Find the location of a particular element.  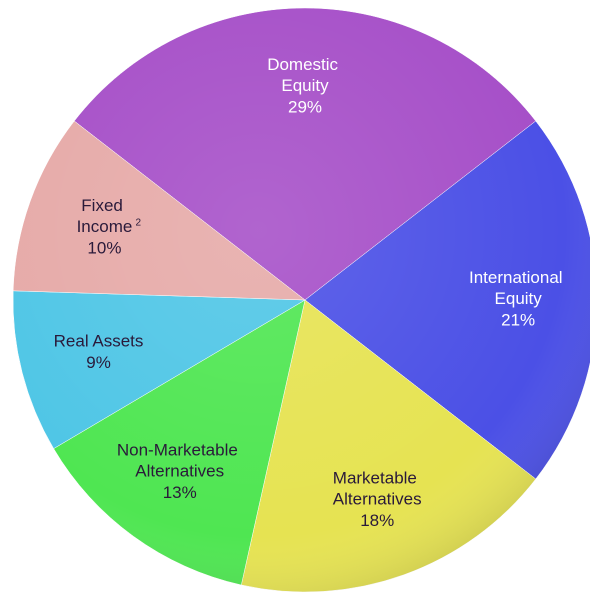

slice-value-label: 10% is located at coordinates (104, 247).